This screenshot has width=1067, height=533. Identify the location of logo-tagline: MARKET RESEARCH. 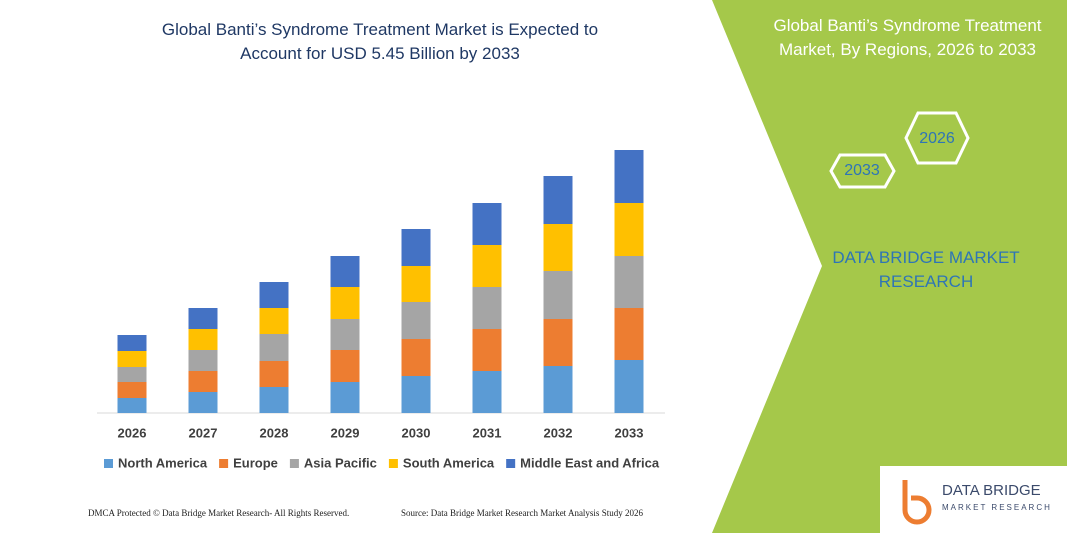
(997, 507).